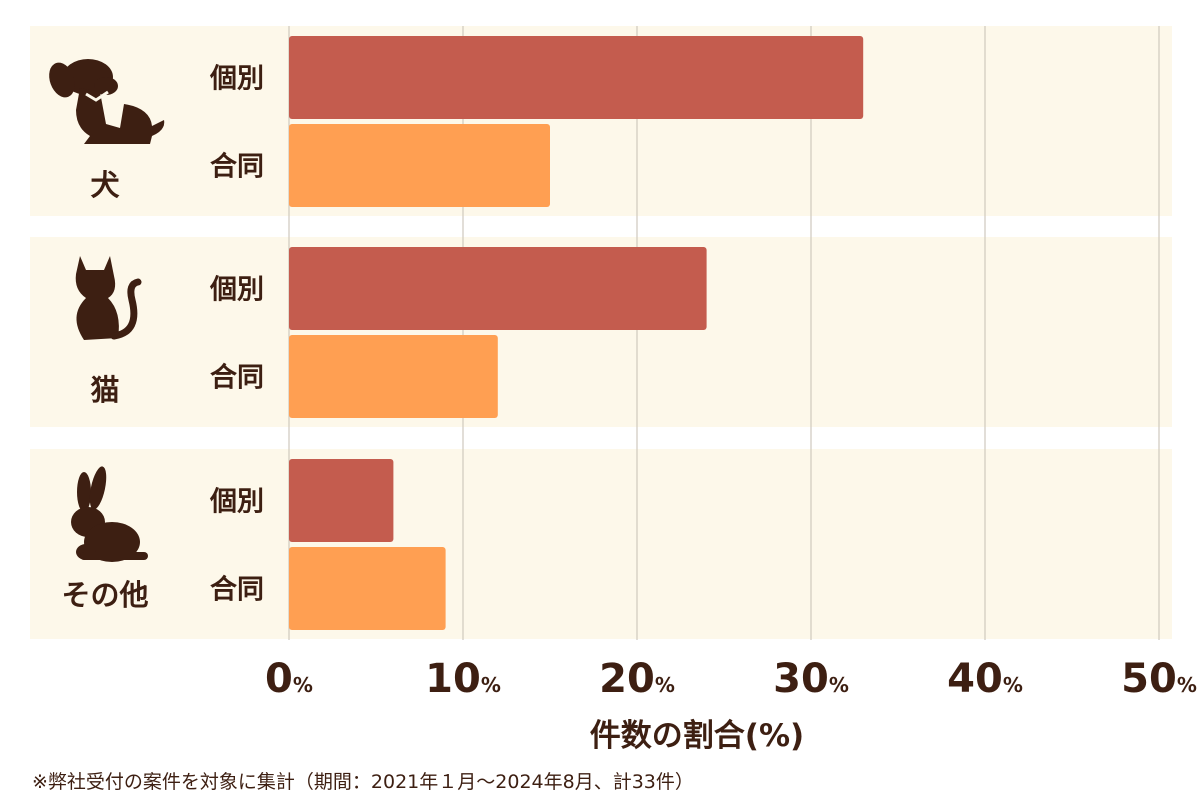  I want to click on category-label: その他, so click(104, 595).